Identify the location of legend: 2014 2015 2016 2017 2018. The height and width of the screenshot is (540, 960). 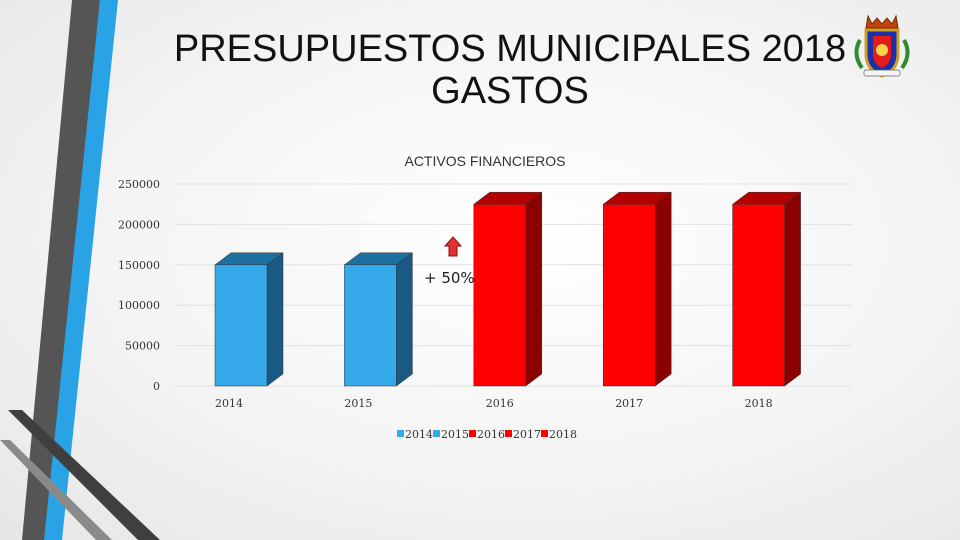
(487, 434).